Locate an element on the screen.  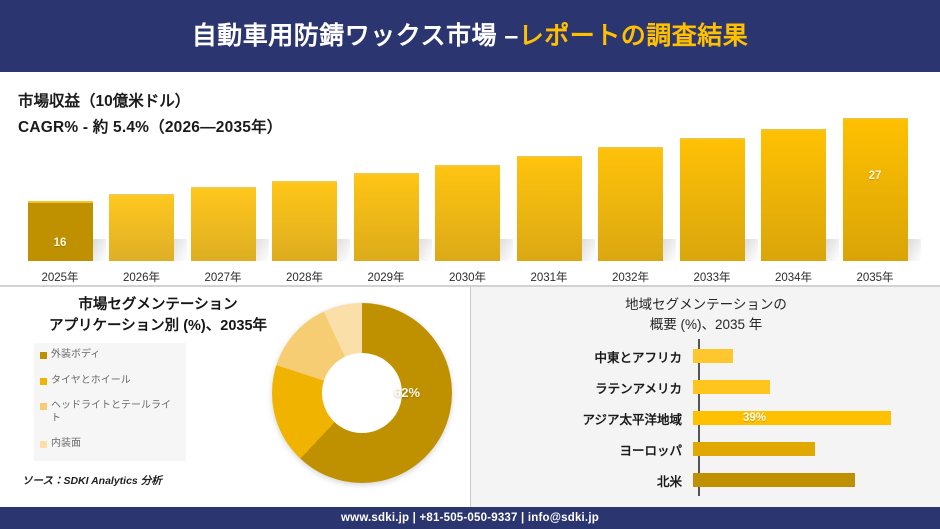
section-divider is located at coordinates (470, 286).